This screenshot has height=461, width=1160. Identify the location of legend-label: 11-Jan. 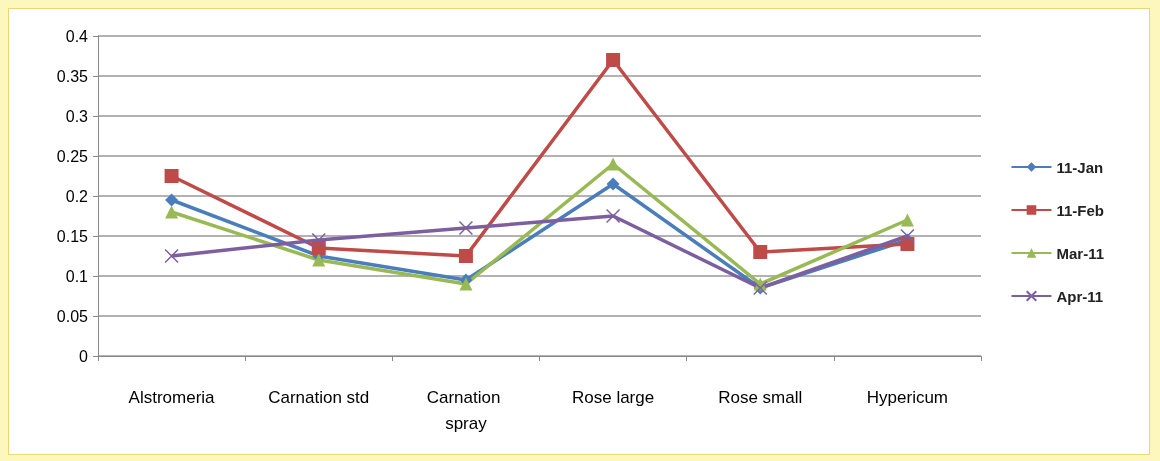
(1080, 167).